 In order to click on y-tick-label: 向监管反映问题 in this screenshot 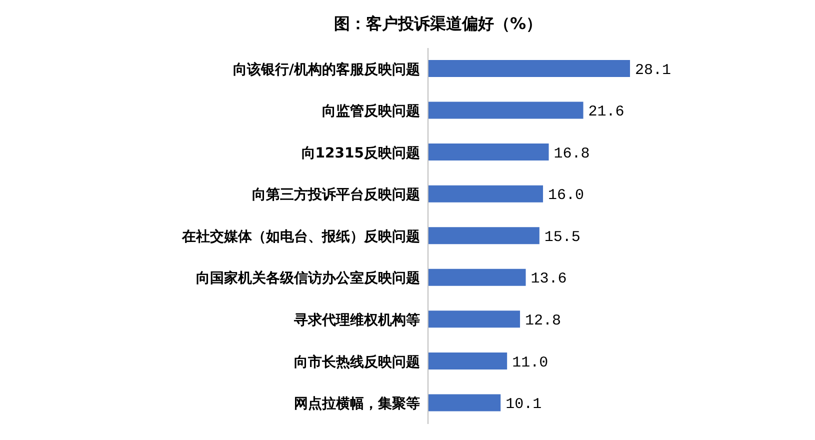, I will do `click(371, 111)`.